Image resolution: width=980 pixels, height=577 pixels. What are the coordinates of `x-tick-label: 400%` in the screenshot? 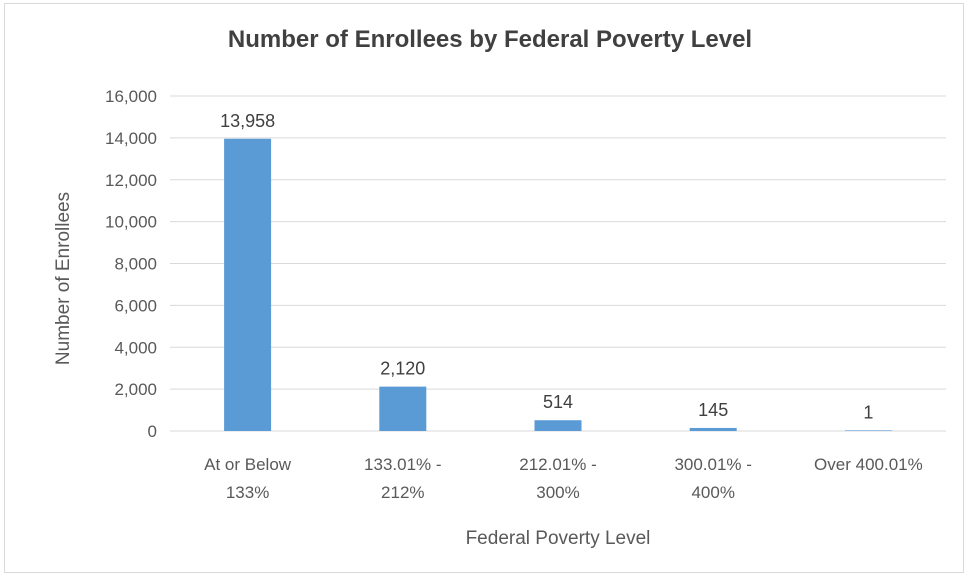 It's located at (712, 492).